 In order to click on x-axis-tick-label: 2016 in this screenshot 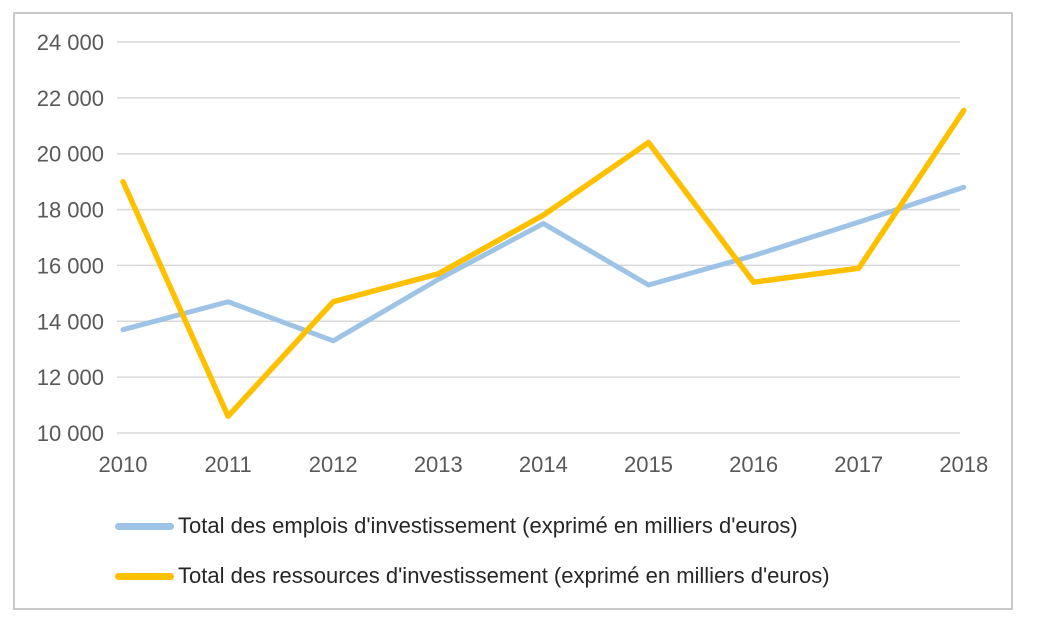, I will do `click(753, 464)`.